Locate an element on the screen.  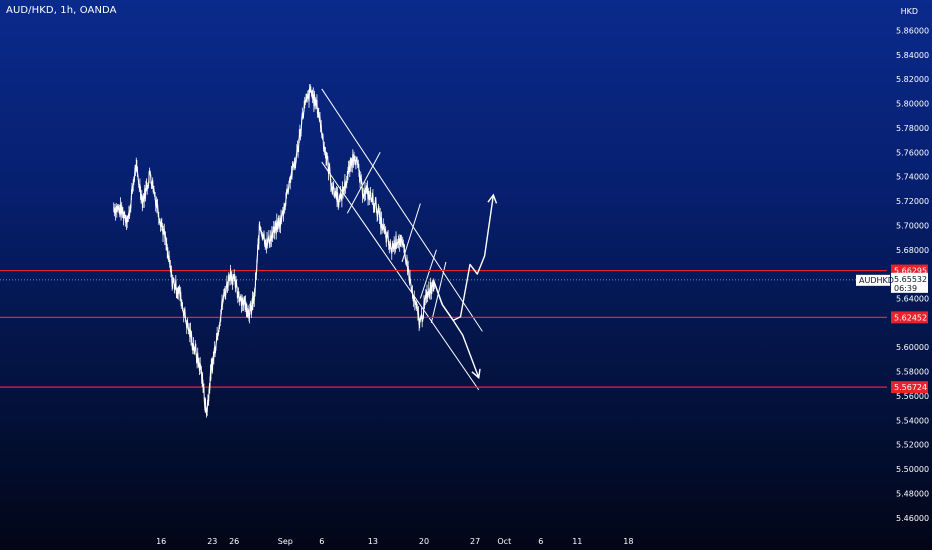
projection-arrows is located at coordinates (465, 286).